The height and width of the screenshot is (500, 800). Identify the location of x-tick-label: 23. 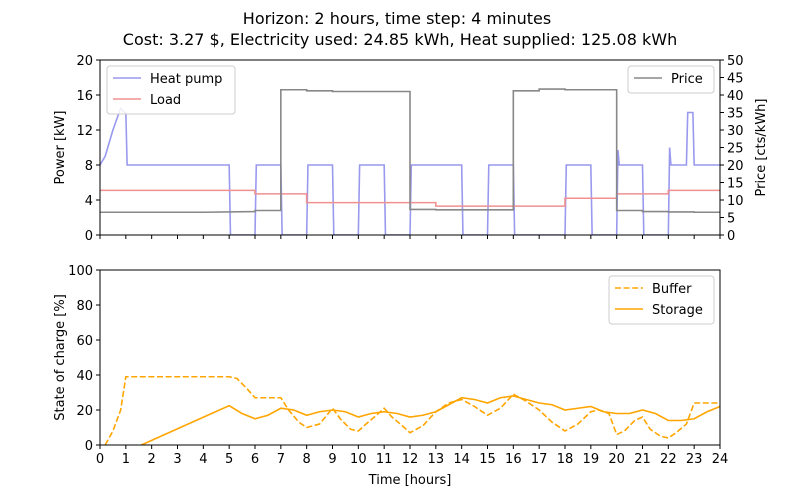
(694, 459).